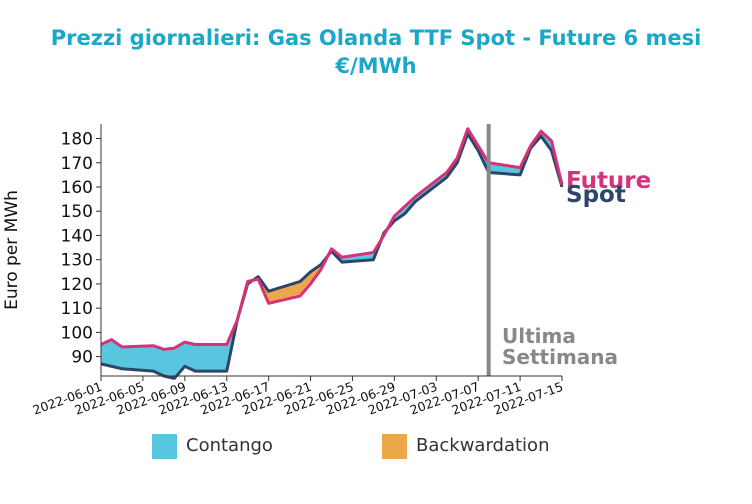  Describe the element at coordinates (483, 445) in the screenshot. I see `legend-label-backwardation: Backwardation` at that location.